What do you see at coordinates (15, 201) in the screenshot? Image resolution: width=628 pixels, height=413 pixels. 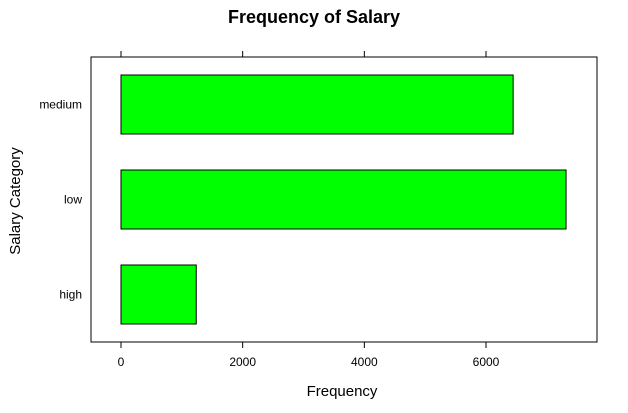 I see `y-axis-label: Salary Category` at bounding box center [15, 201].